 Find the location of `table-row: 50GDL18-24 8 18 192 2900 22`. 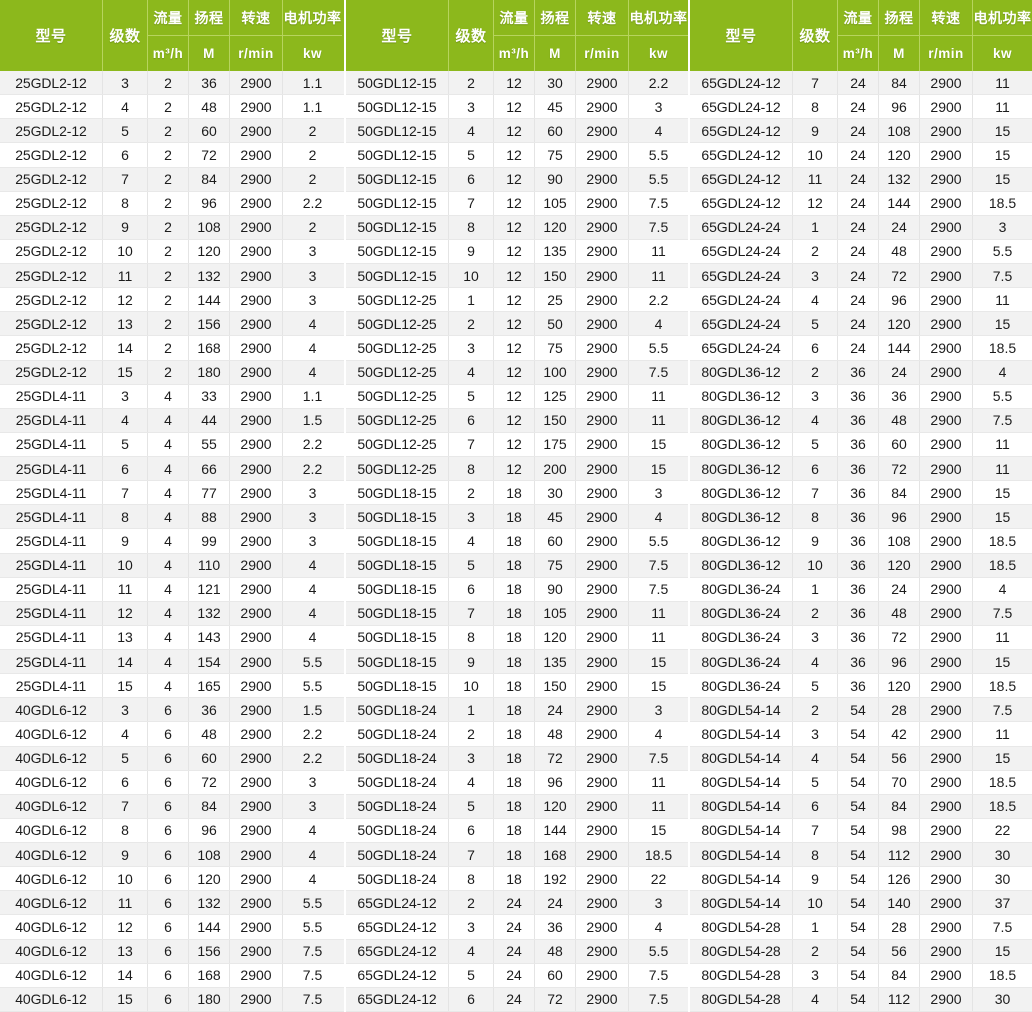

table-row: 50GDL18-24 8 18 192 2900 22 is located at coordinates (517, 879).